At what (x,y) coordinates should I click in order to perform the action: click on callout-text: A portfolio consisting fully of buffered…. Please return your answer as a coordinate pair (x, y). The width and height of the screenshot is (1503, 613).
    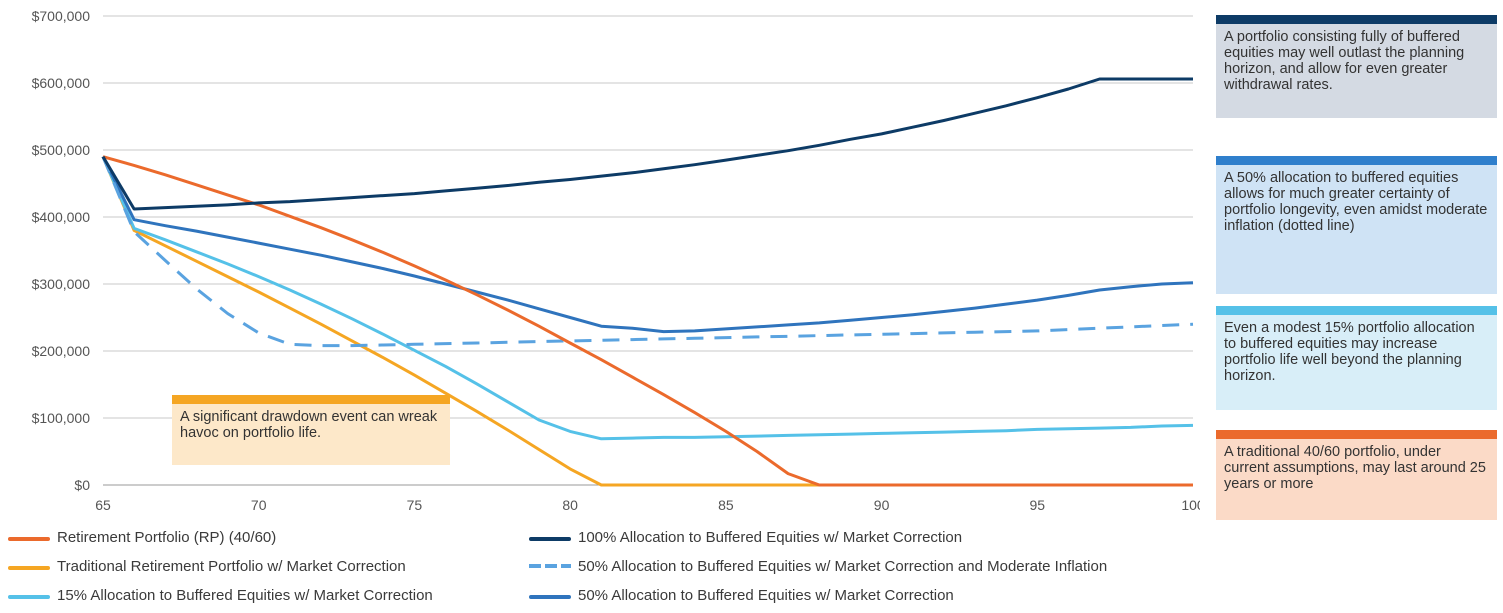
    Looking at the image, I should click on (1344, 61).